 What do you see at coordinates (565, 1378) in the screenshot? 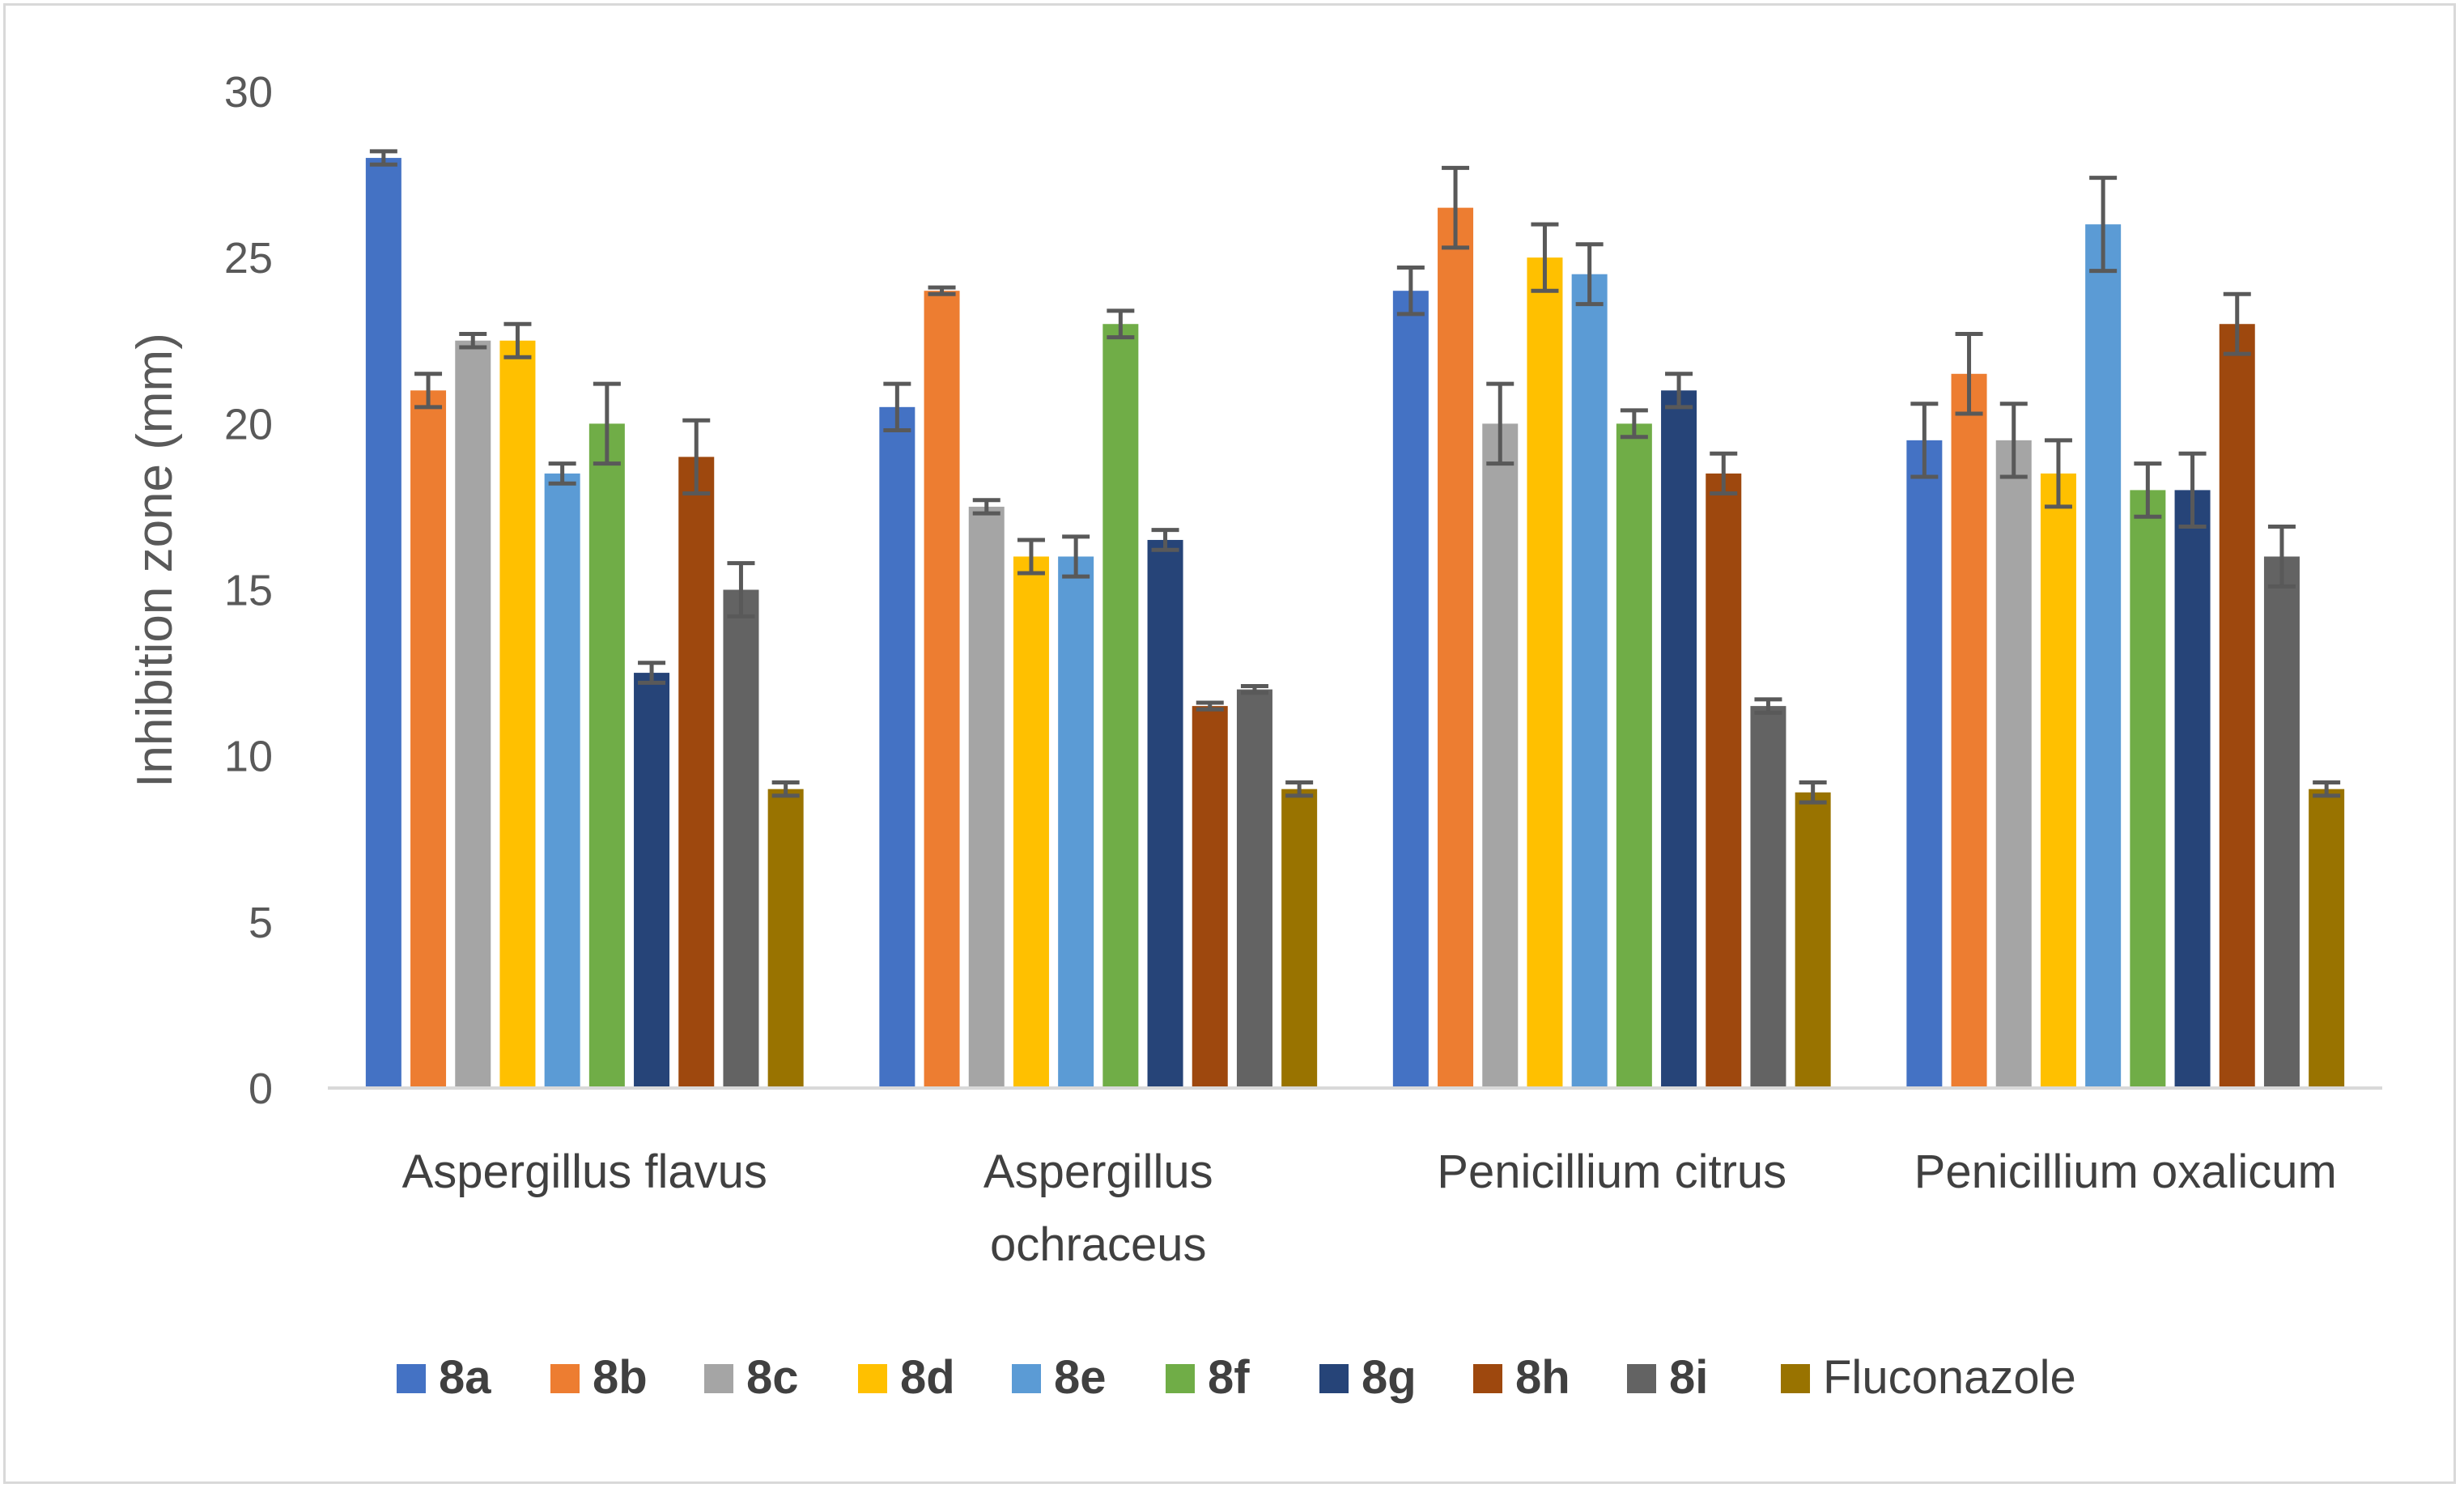
I see `legend-swatch-8b` at bounding box center [565, 1378].